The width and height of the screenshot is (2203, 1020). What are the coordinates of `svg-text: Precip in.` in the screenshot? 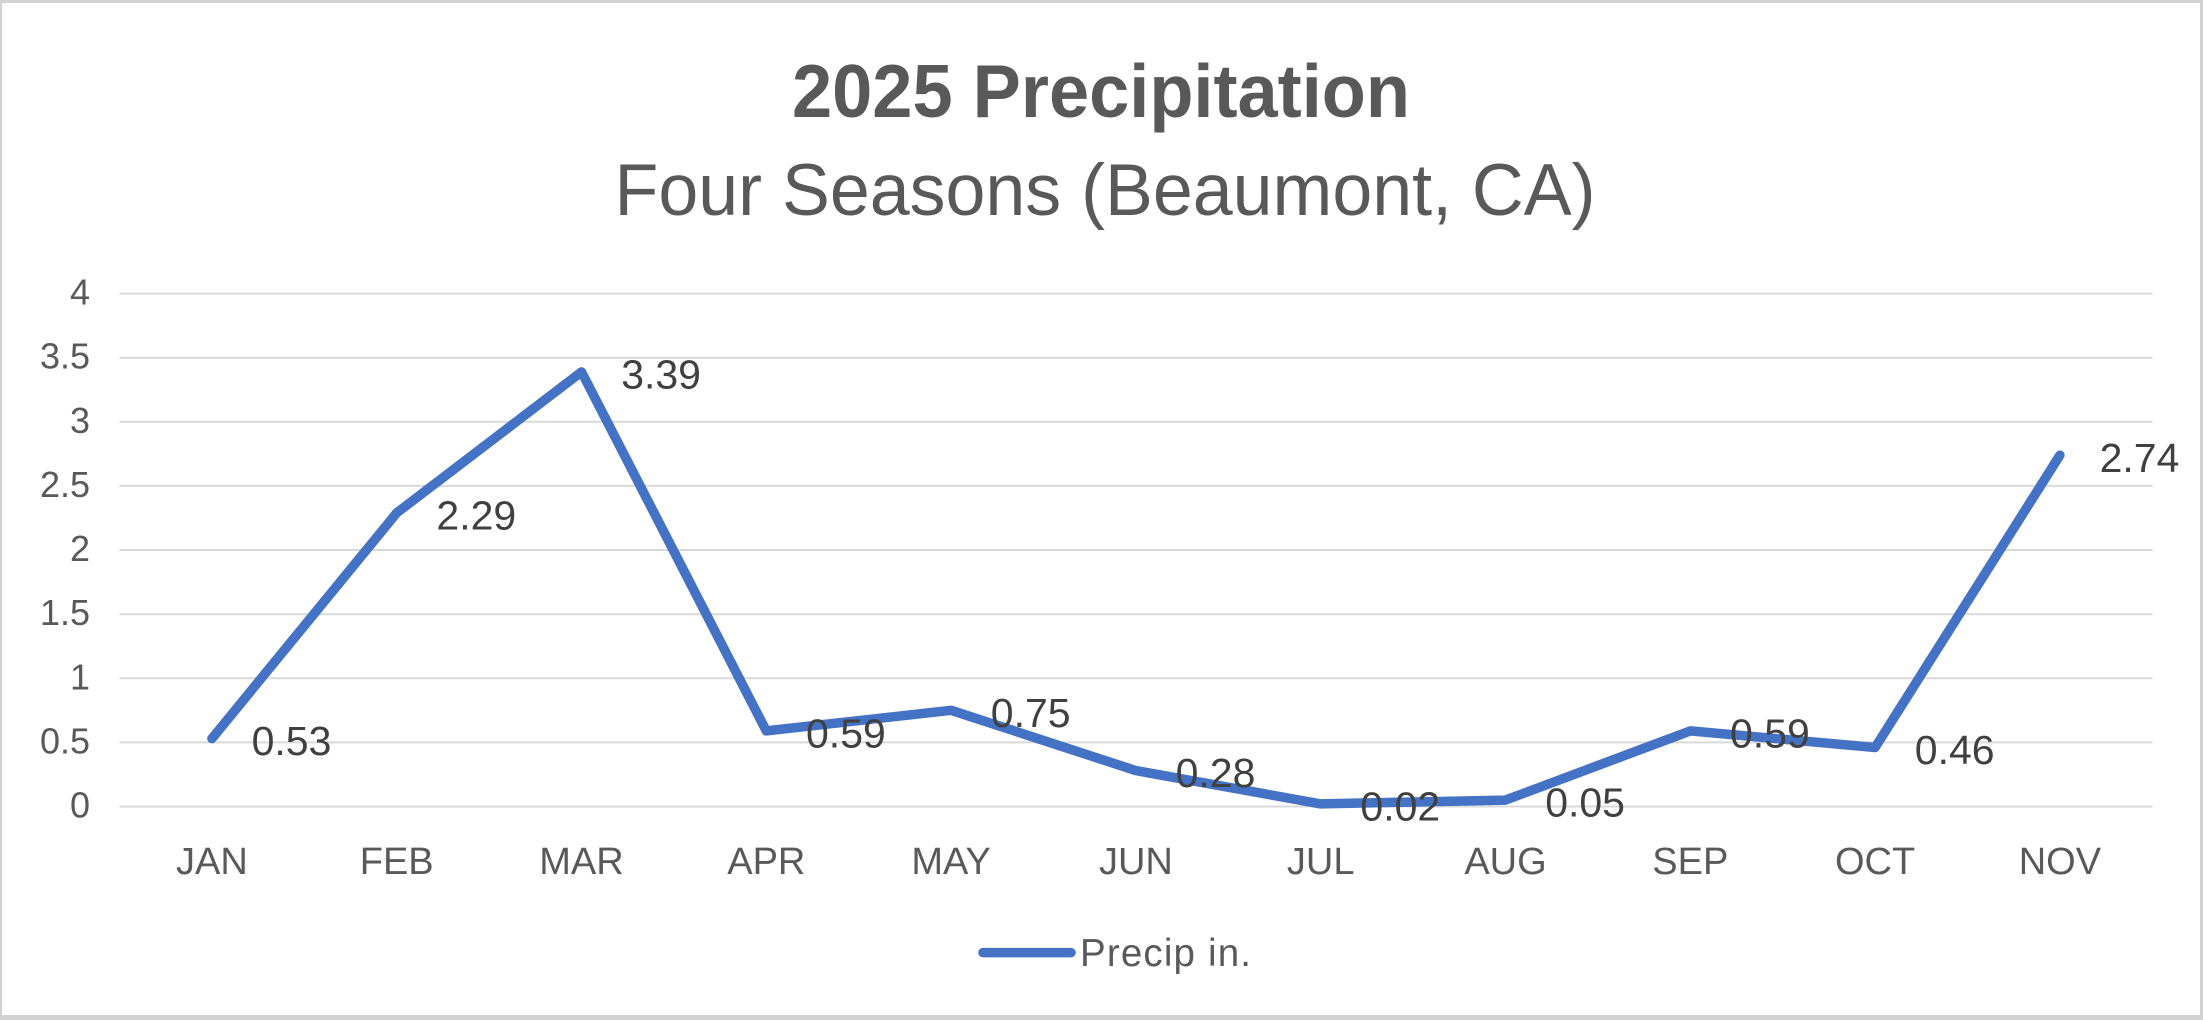 It's located at (1165, 953).